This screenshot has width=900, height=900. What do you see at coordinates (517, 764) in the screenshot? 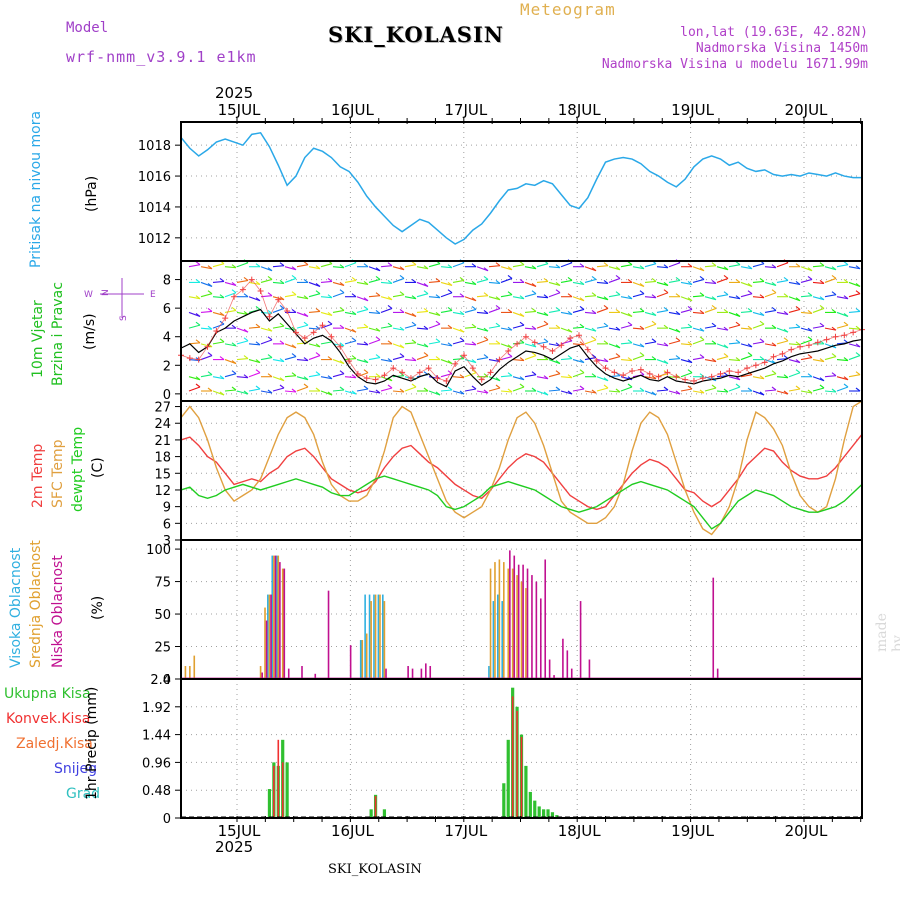
I see `precip-conv-bar` at bounding box center [517, 764].